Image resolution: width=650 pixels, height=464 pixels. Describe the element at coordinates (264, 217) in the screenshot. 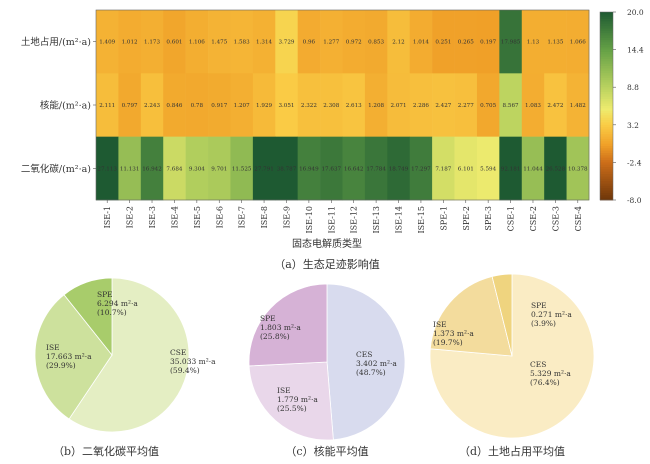

I see `x-tick-label: ISE-8` at that location.